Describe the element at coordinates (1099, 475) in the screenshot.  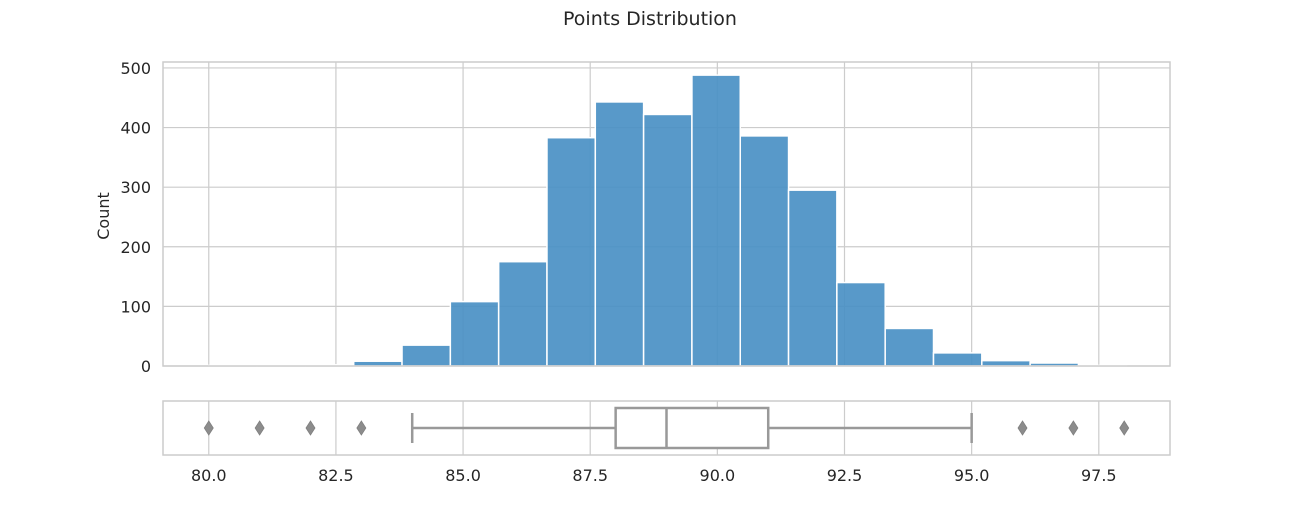
I see `x-tick-label-7: 97.5` at that location.